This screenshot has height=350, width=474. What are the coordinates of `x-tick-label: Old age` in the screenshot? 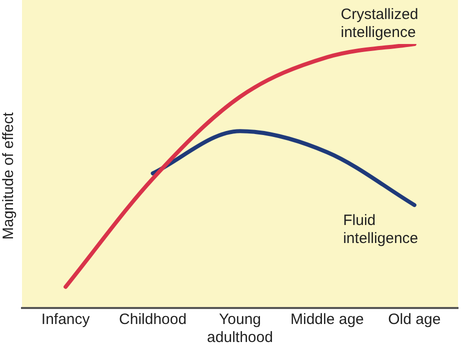 It's located at (414, 319).